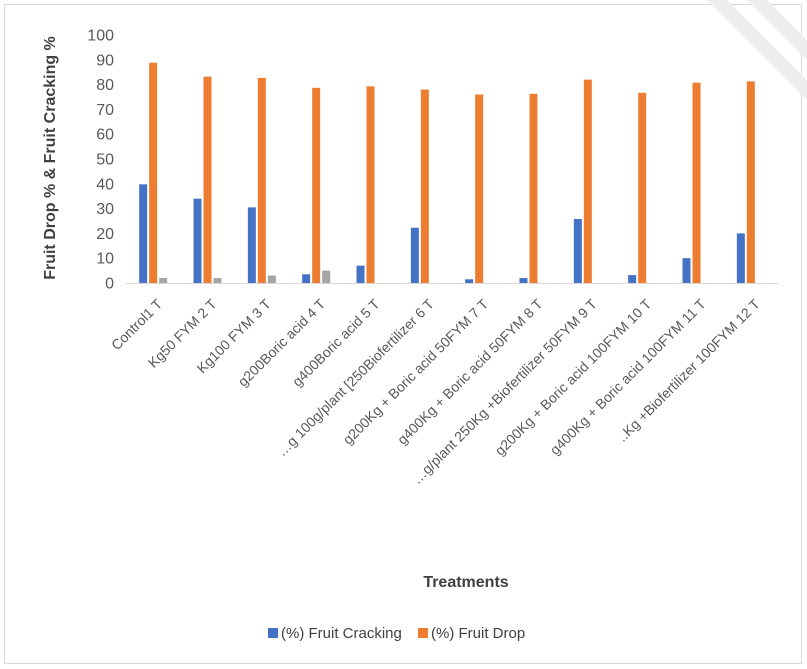 The height and width of the screenshot is (669, 807). I want to click on x-tick-label: Control1 T, so click(137, 324).